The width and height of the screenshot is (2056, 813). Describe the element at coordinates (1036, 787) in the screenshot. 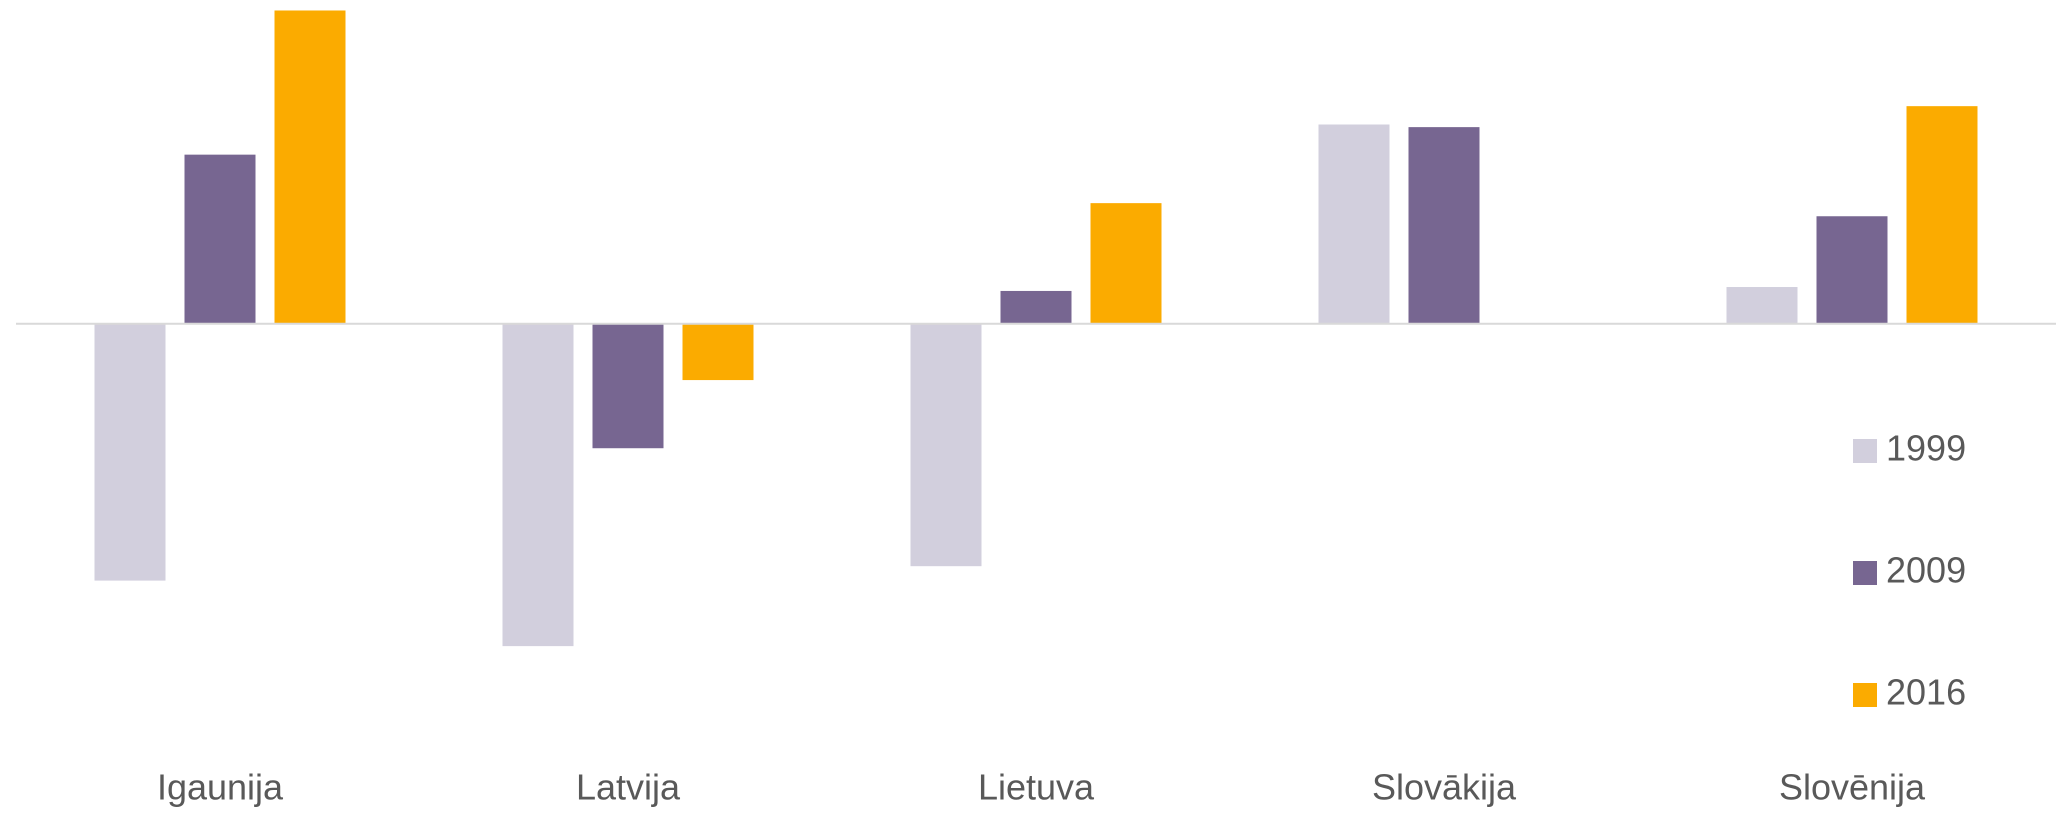

I see `x-tick-label: Lietuva` at that location.